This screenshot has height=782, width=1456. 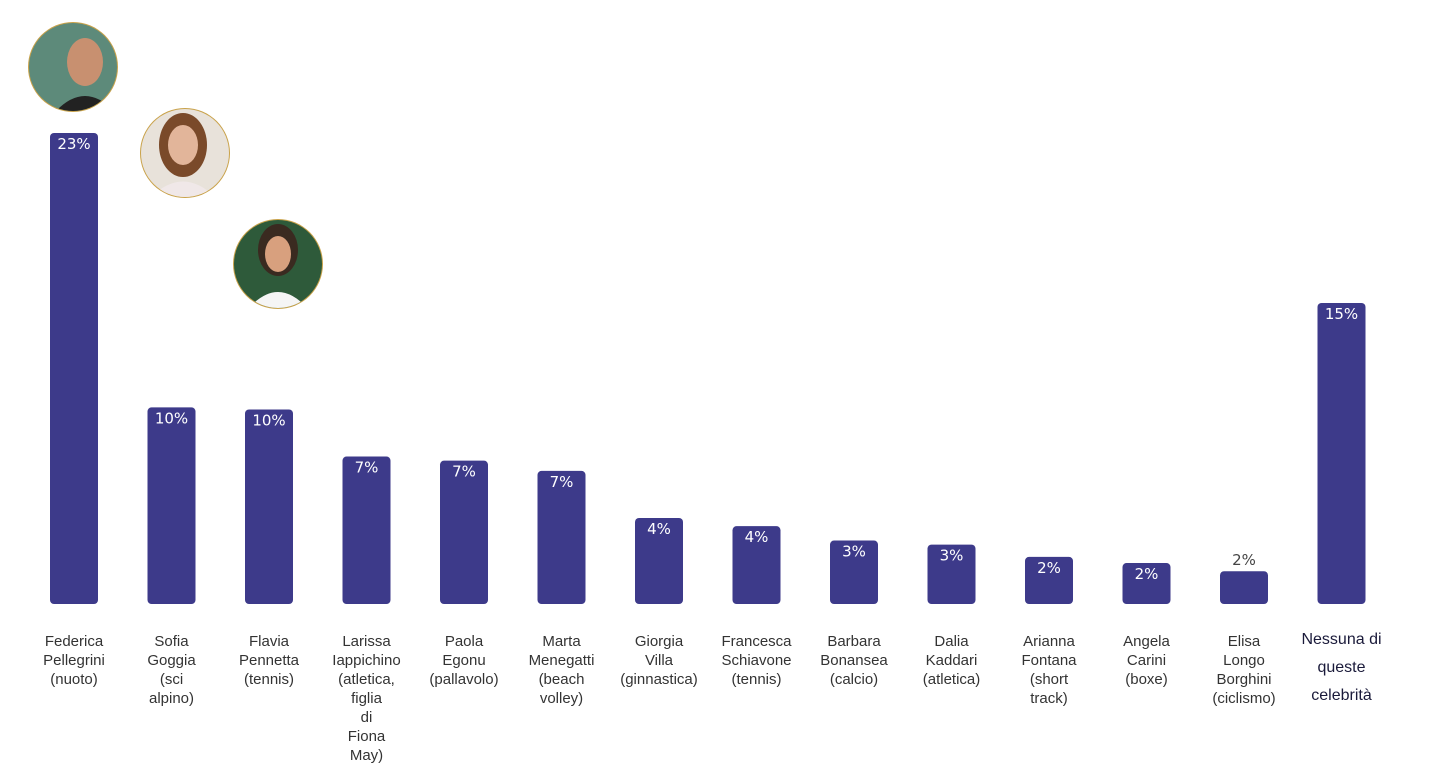 What do you see at coordinates (1244, 670) in the screenshot?
I see `category-label: Elisa Longo Borghini (ciclismo)` at bounding box center [1244, 670].